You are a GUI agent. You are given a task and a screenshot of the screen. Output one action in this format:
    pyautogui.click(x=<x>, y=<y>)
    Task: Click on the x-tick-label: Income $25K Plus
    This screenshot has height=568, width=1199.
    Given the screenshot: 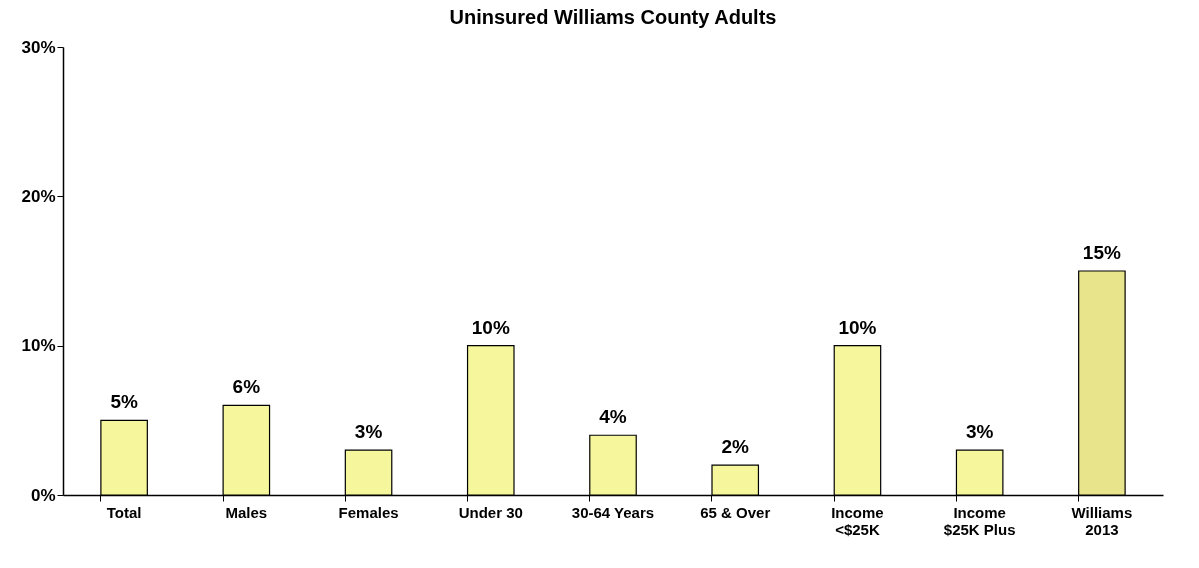 What is the action you would take?
    pyautogui.click(x=979, y=520)
    